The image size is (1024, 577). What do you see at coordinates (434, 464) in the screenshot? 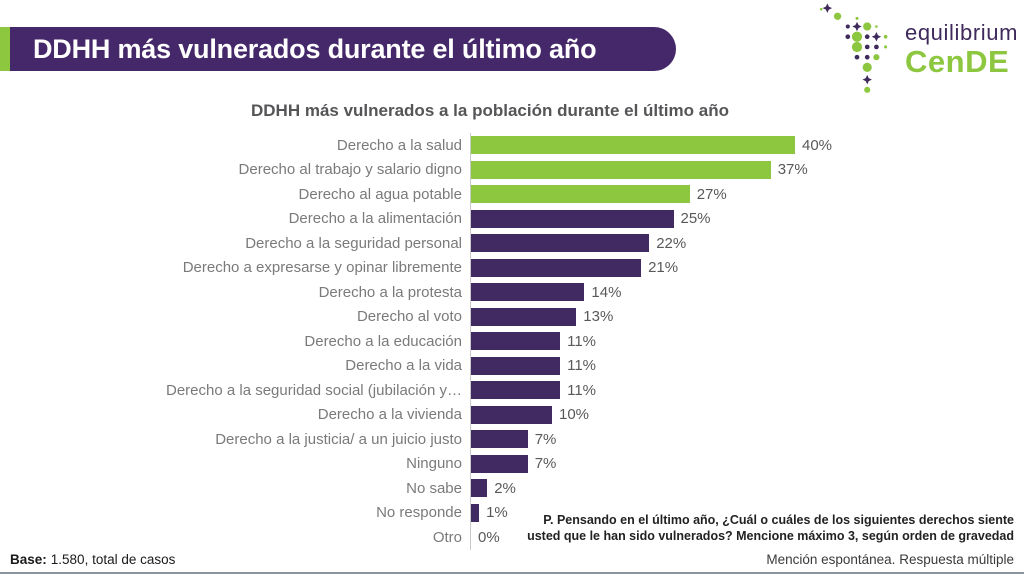
I see `category-label: Ninguno` at bounding box center [434, 464].